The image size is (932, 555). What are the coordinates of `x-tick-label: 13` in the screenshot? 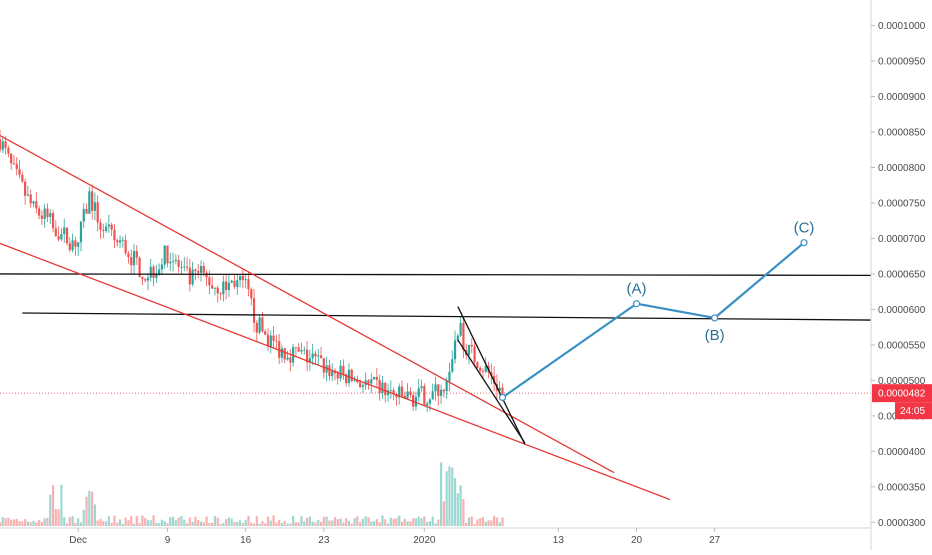 It's located at (559, 540).